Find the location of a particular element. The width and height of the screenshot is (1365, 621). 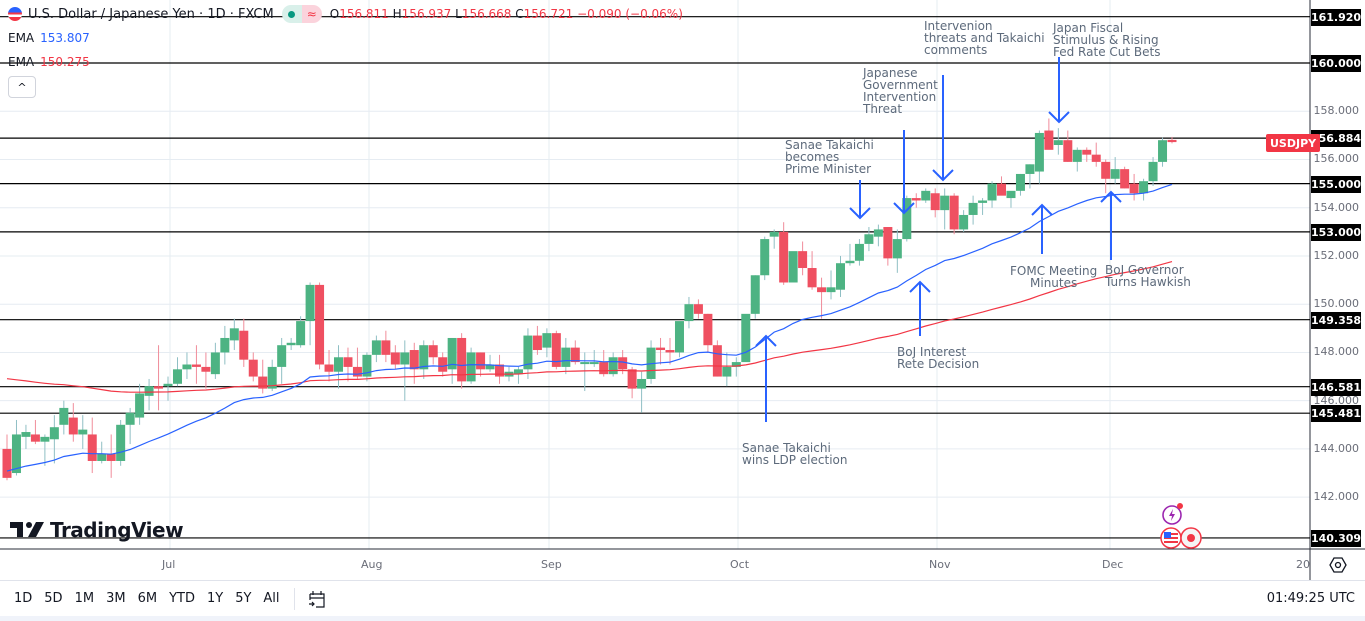

ema-slow-value: 150.275 is located at coordinates (65, 62).